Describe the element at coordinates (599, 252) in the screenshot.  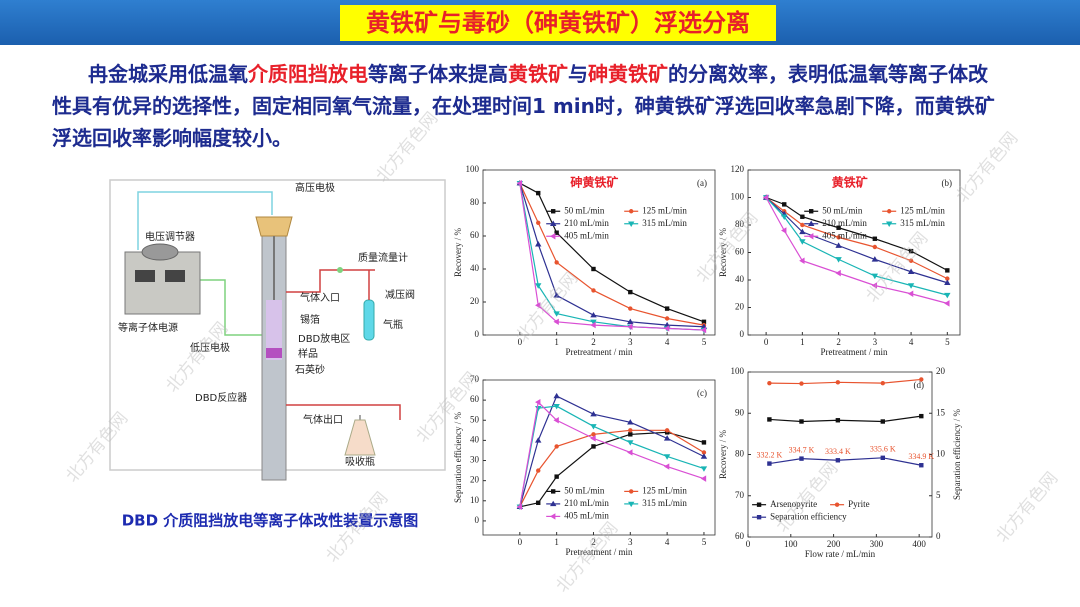
I see `plot-frame` at that location.